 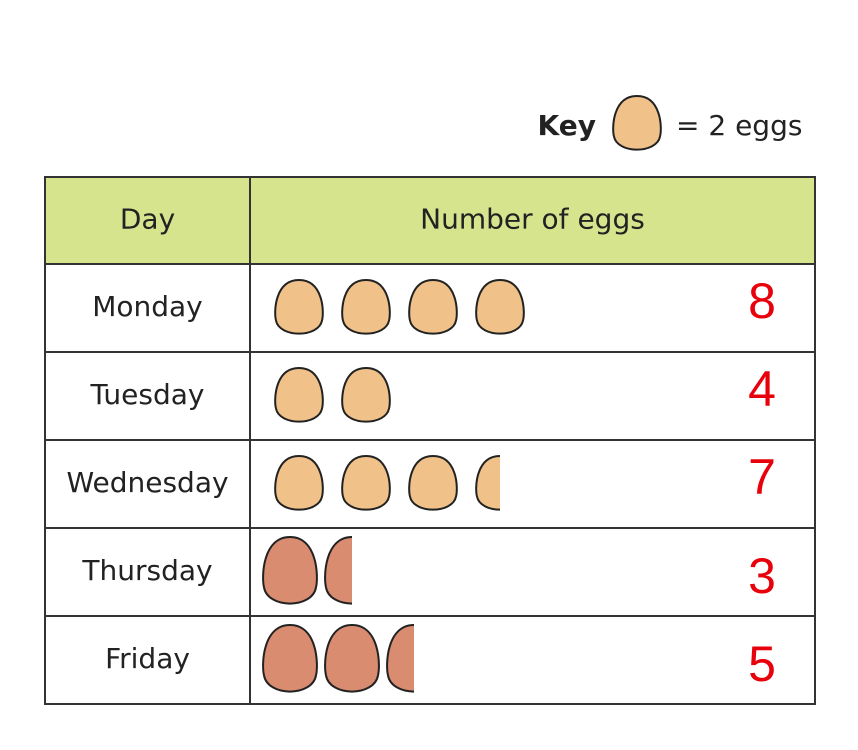 I want to click on value-label: 7, so click(x=762, y=477).